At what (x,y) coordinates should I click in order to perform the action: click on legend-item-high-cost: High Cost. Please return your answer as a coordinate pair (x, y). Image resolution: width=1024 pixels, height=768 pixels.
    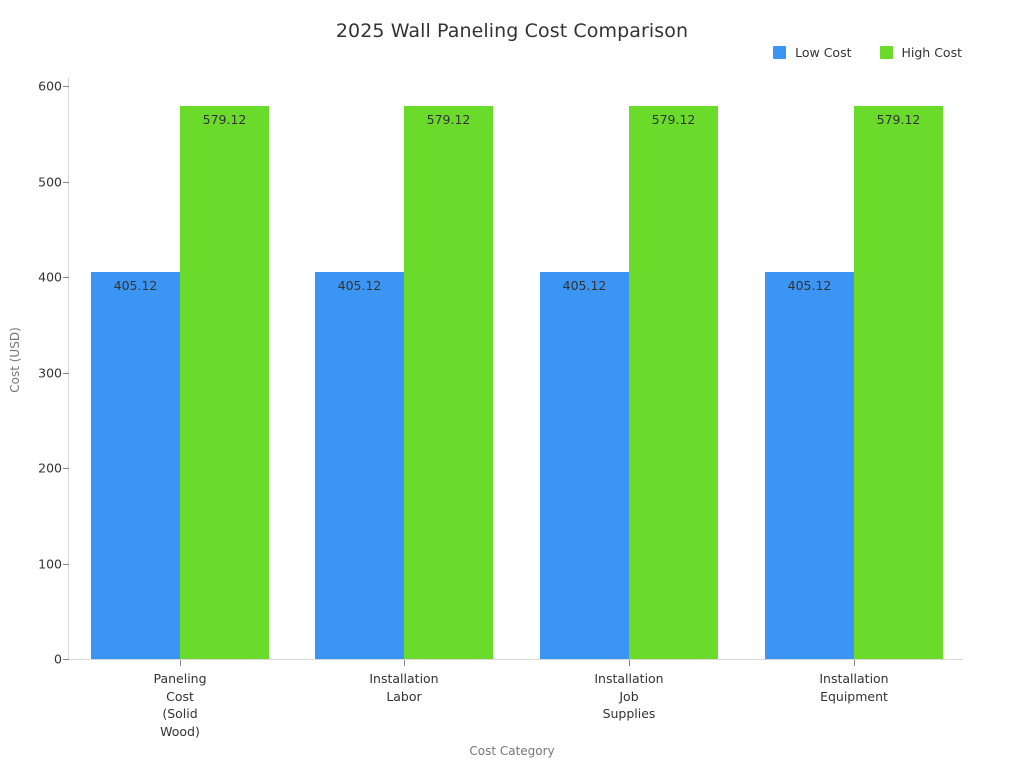
    Looking at the image, I should click on (921, 52).